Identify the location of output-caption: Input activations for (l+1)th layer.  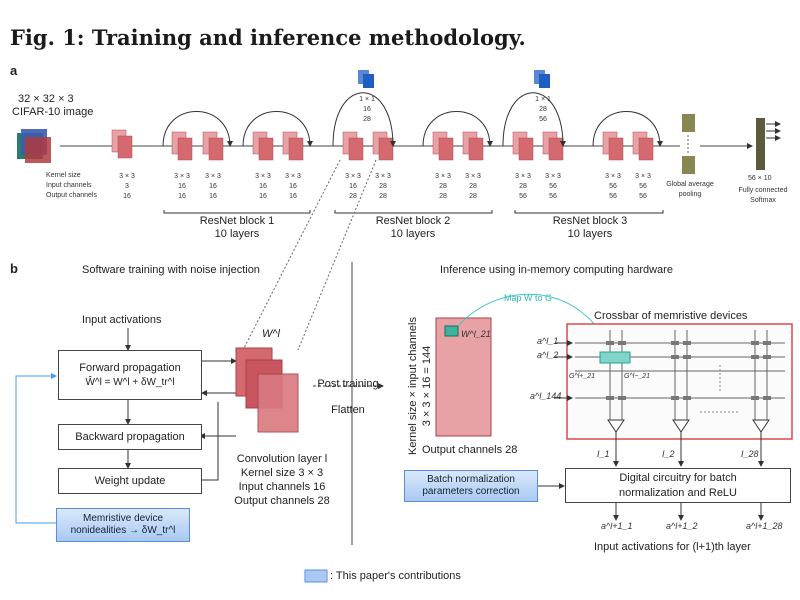
(672, 547).